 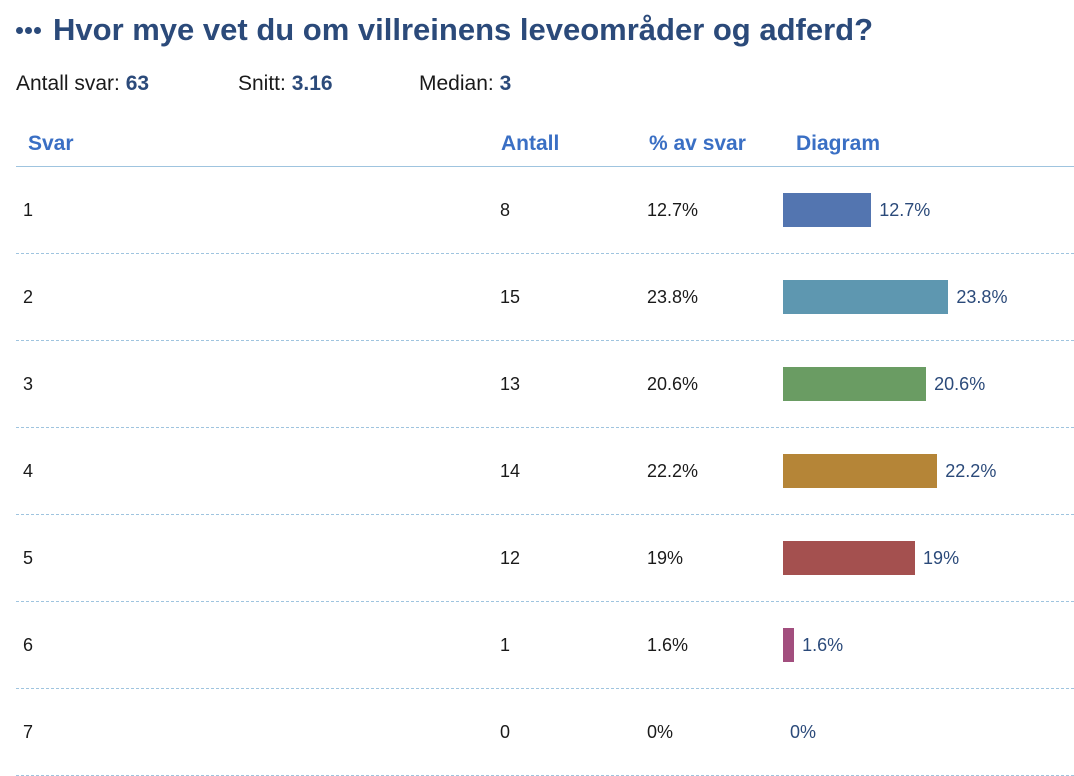 What do you see at coordinates (545, 732) in the screenshot?
I see `table-row: 7 0 0% 0%` at bounding box center [545, 732].